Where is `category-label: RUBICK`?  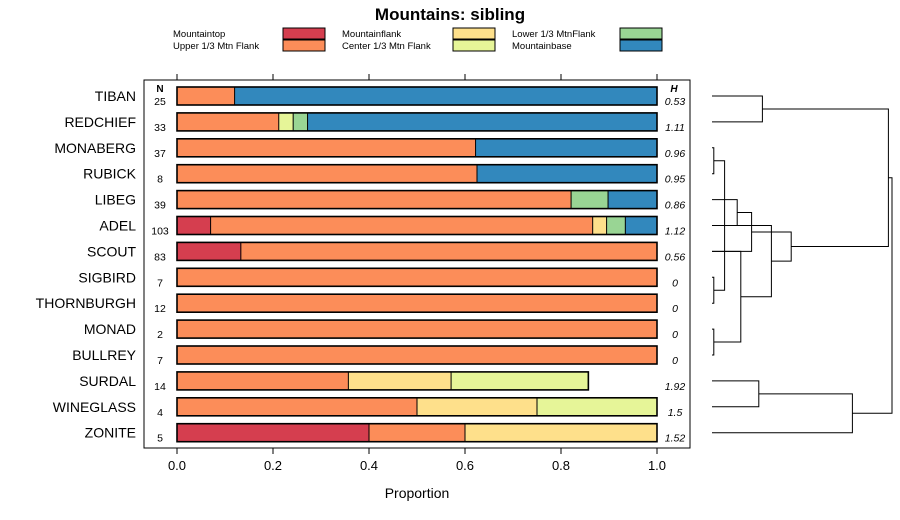 category-label: RUBICK is located at coordinates (110, 174).